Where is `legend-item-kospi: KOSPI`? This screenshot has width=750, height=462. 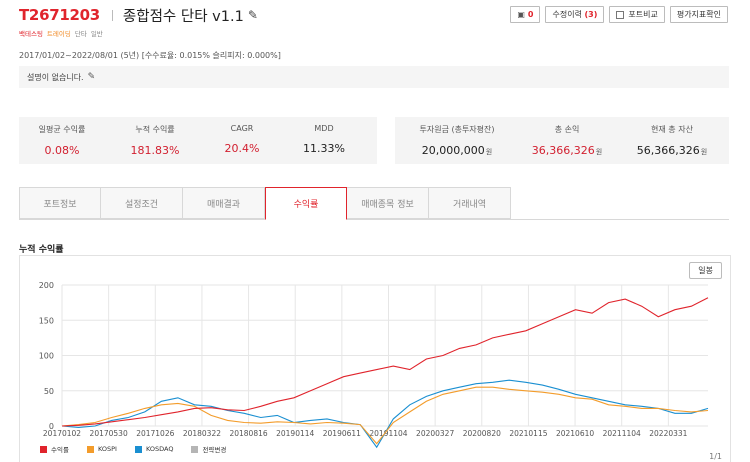
legend-item-kospi: KOSPI is located at coordinates (101, 449).